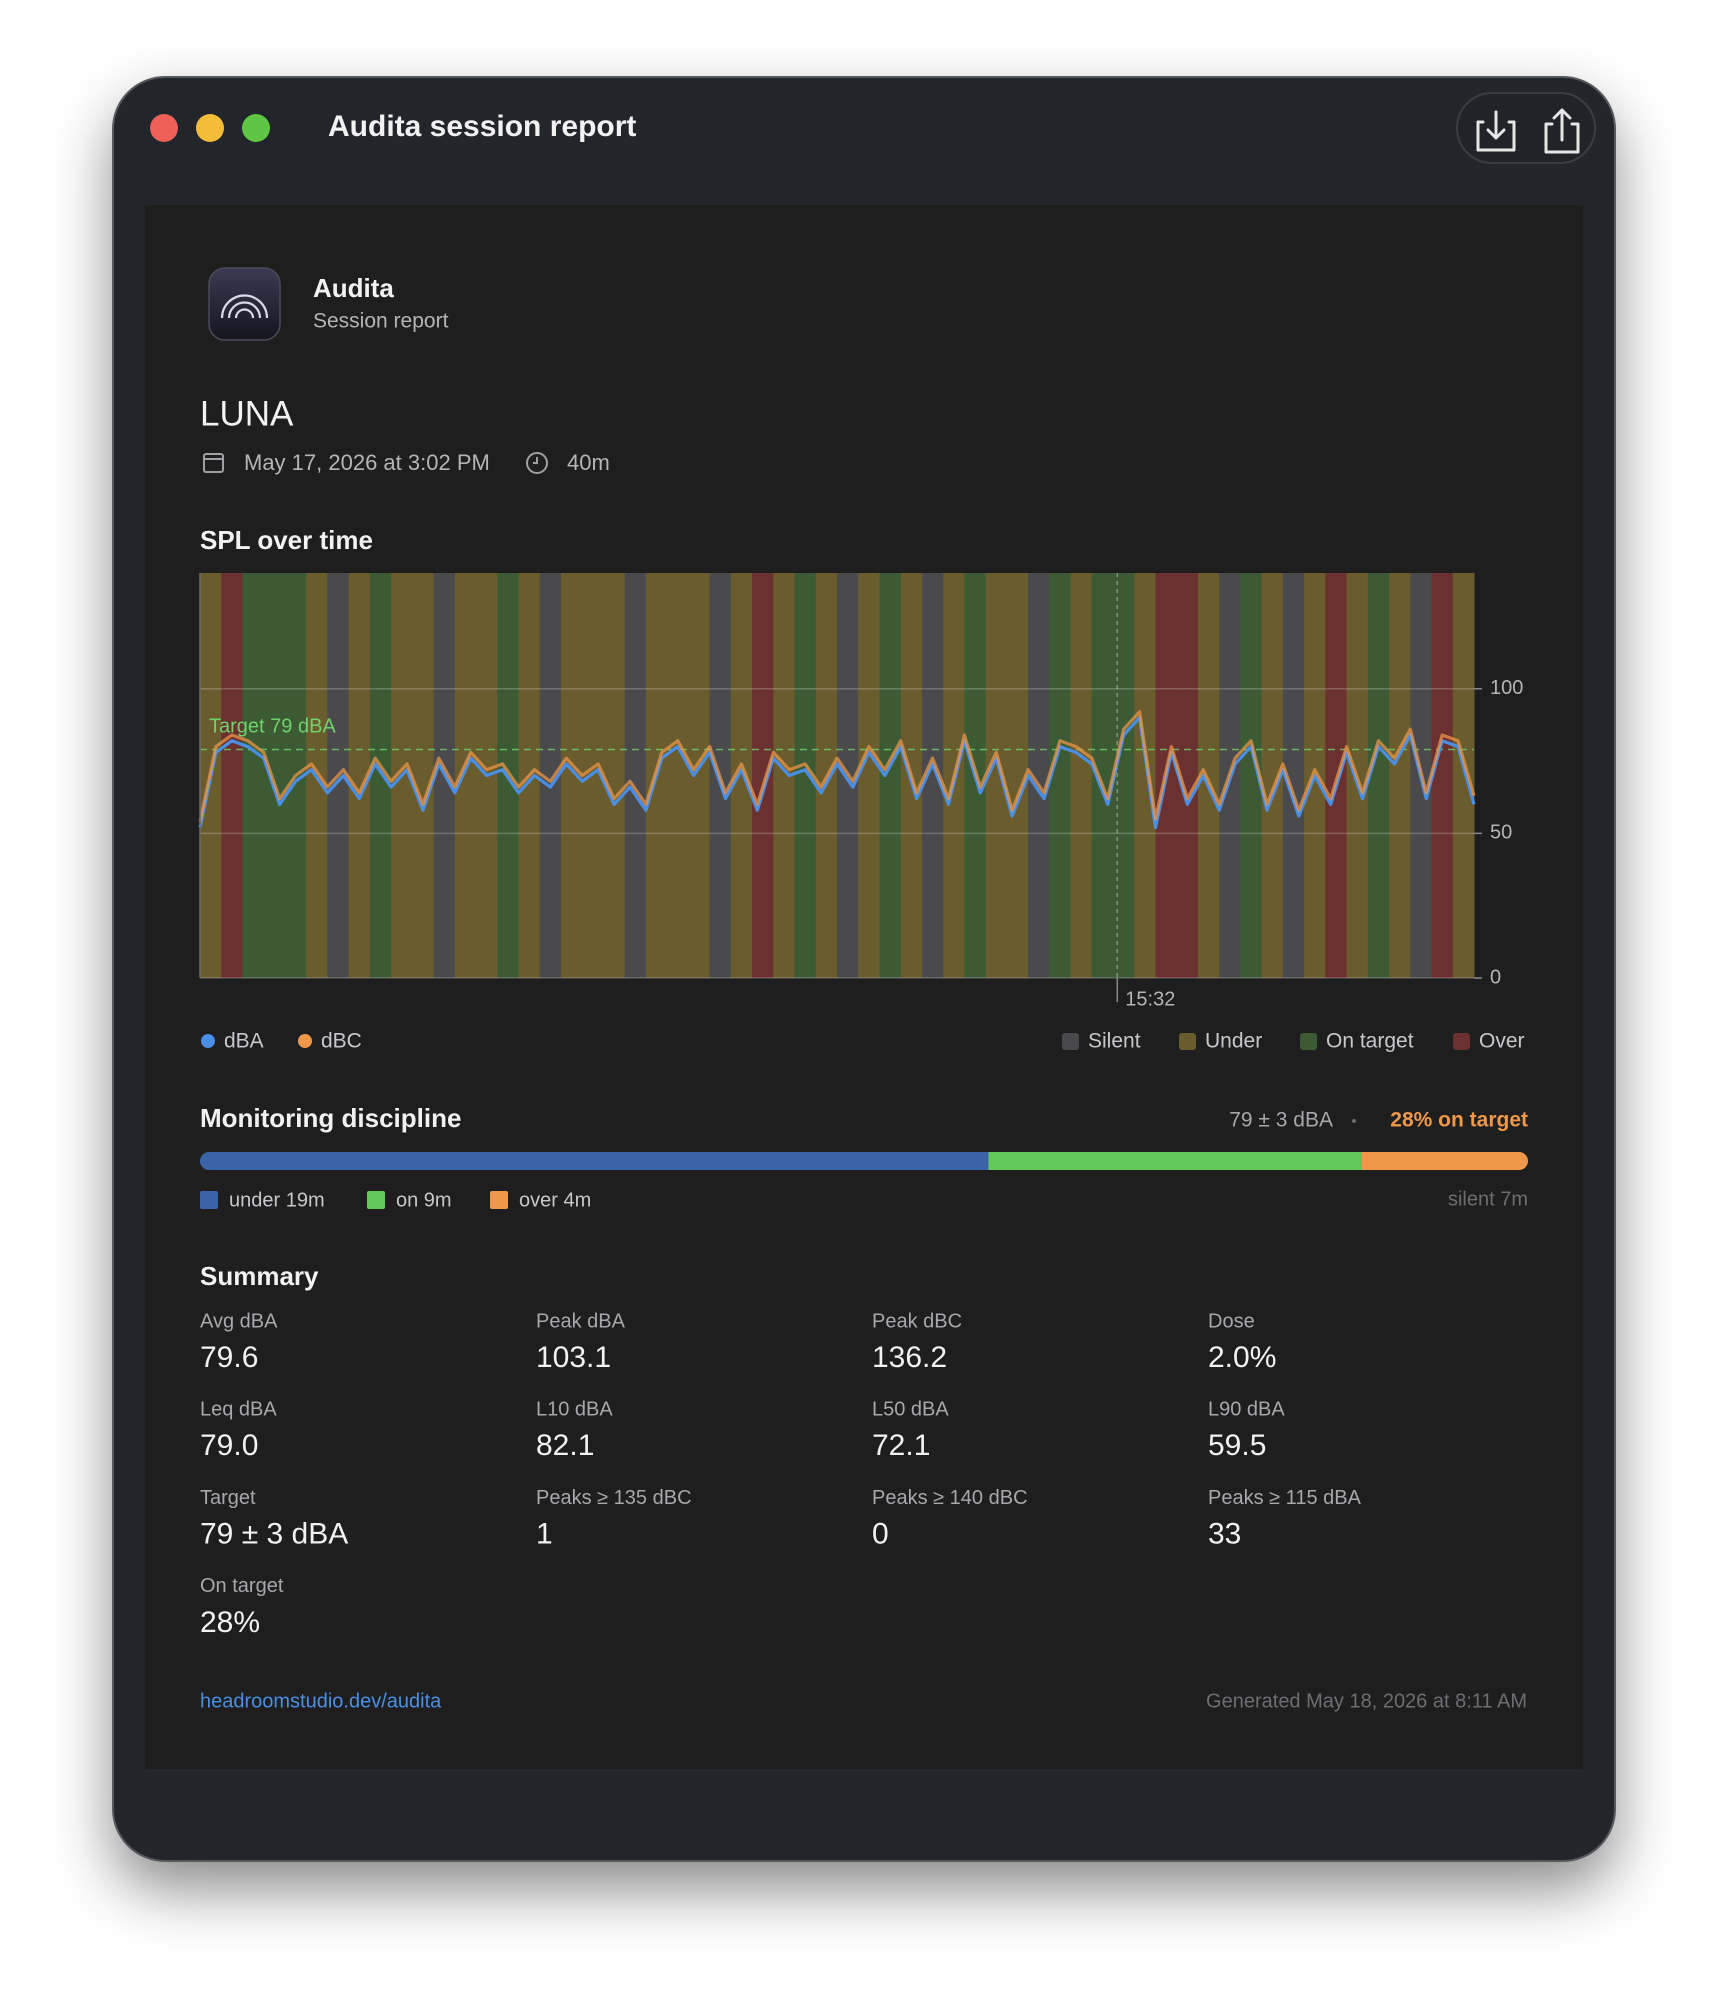 Image resolution: width=1728 pixels, height=2010 pixels. Describe the element at coordinates (555, 1200) in the screenshot. I see `discipline-legend-label: over 4m` at that location.